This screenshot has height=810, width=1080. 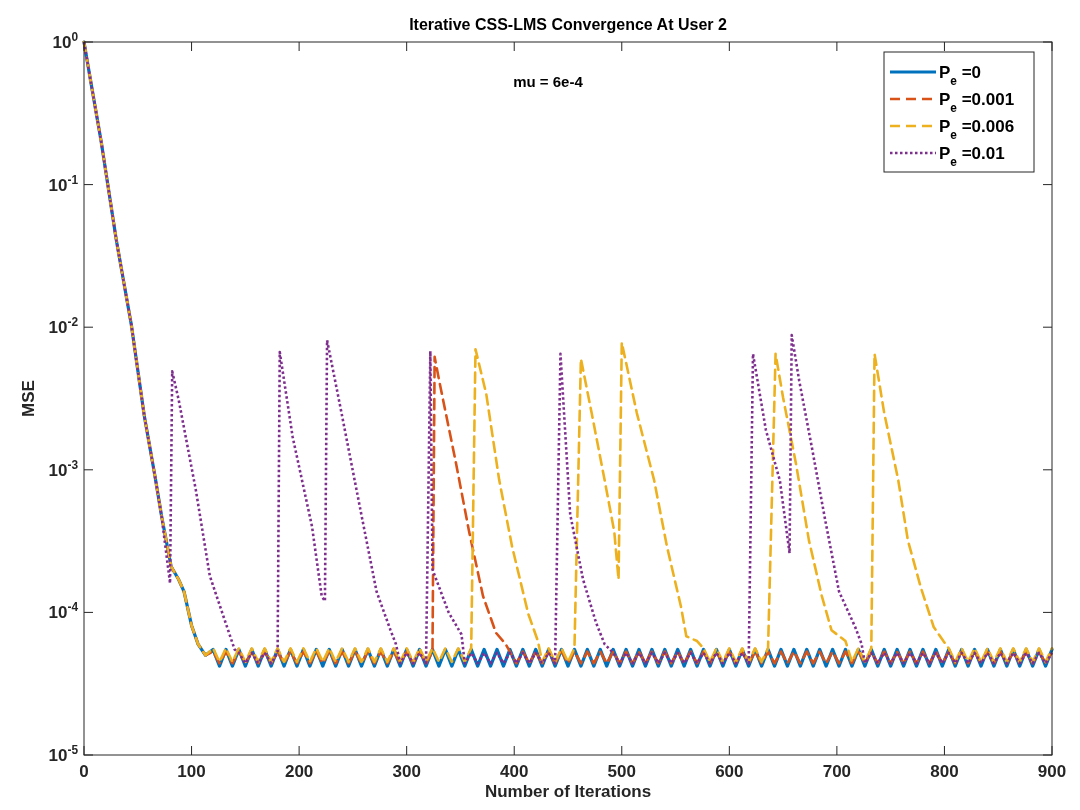 What do you see at coordinates (63, 754) in the screenshot?
I see `y-tick-label: 10$^{-5}$` at bounding box center [63, 754].